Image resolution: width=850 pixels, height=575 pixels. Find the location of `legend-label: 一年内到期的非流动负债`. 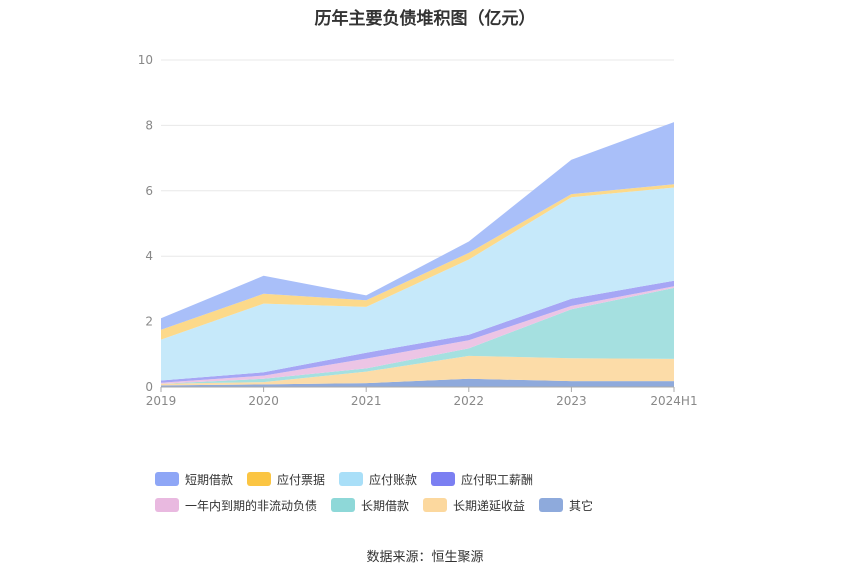

legend-label: 一年内到期的非流动负债 is located at coordinates (251, 505).